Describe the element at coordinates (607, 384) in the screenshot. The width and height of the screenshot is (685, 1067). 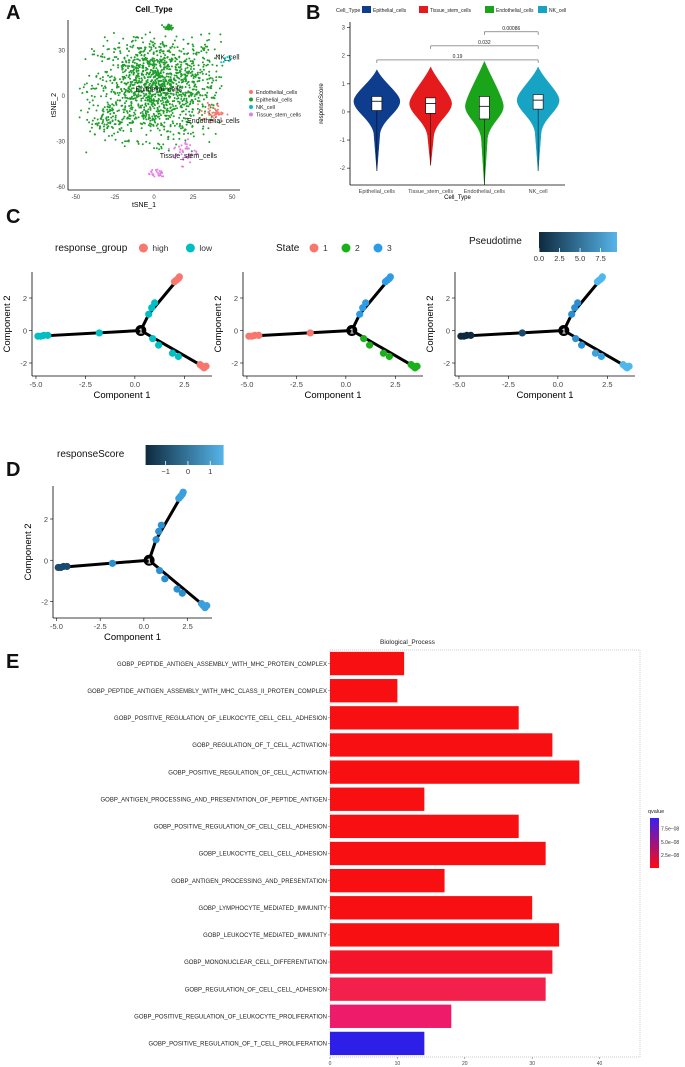
I see `traj-x-tick: 2.5` at that location.